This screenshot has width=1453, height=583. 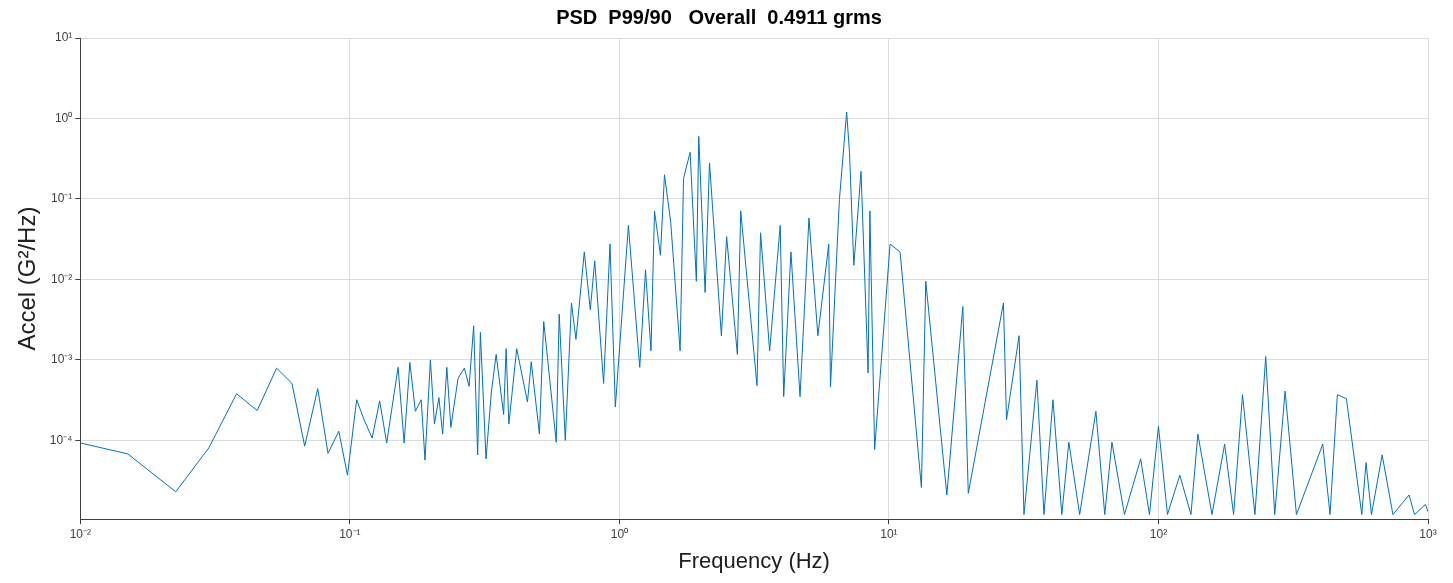 What do you see at coordinates (1158, 533) in the screenshot?
I see `x-tick-label: 10²` at bounding box center [1158, 533].